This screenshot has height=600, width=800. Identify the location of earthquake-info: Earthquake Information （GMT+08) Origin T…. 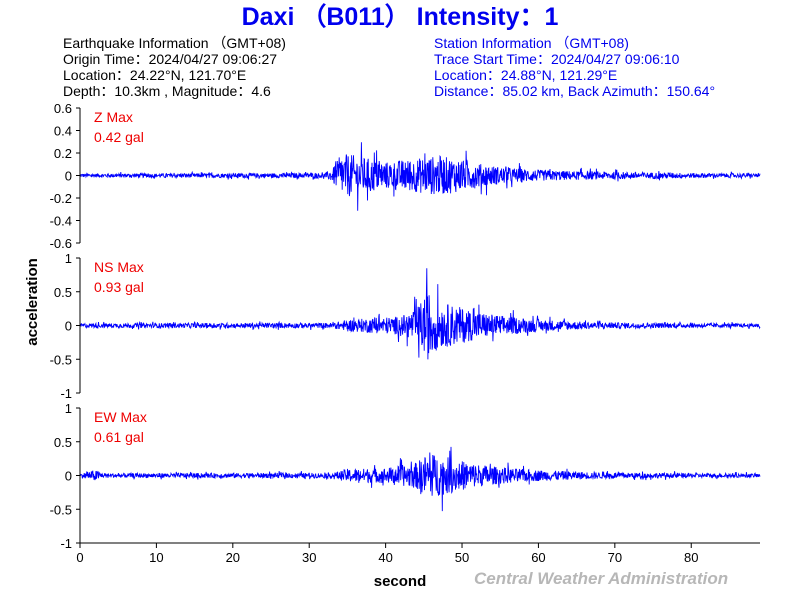
(174, 67).